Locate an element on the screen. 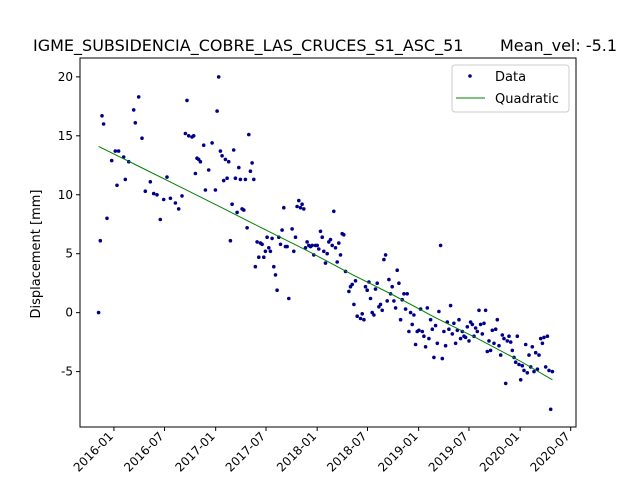 The width and height of the screenshot is (640, 480). y-tick-label: 0 is located at coordinates (69, 313).